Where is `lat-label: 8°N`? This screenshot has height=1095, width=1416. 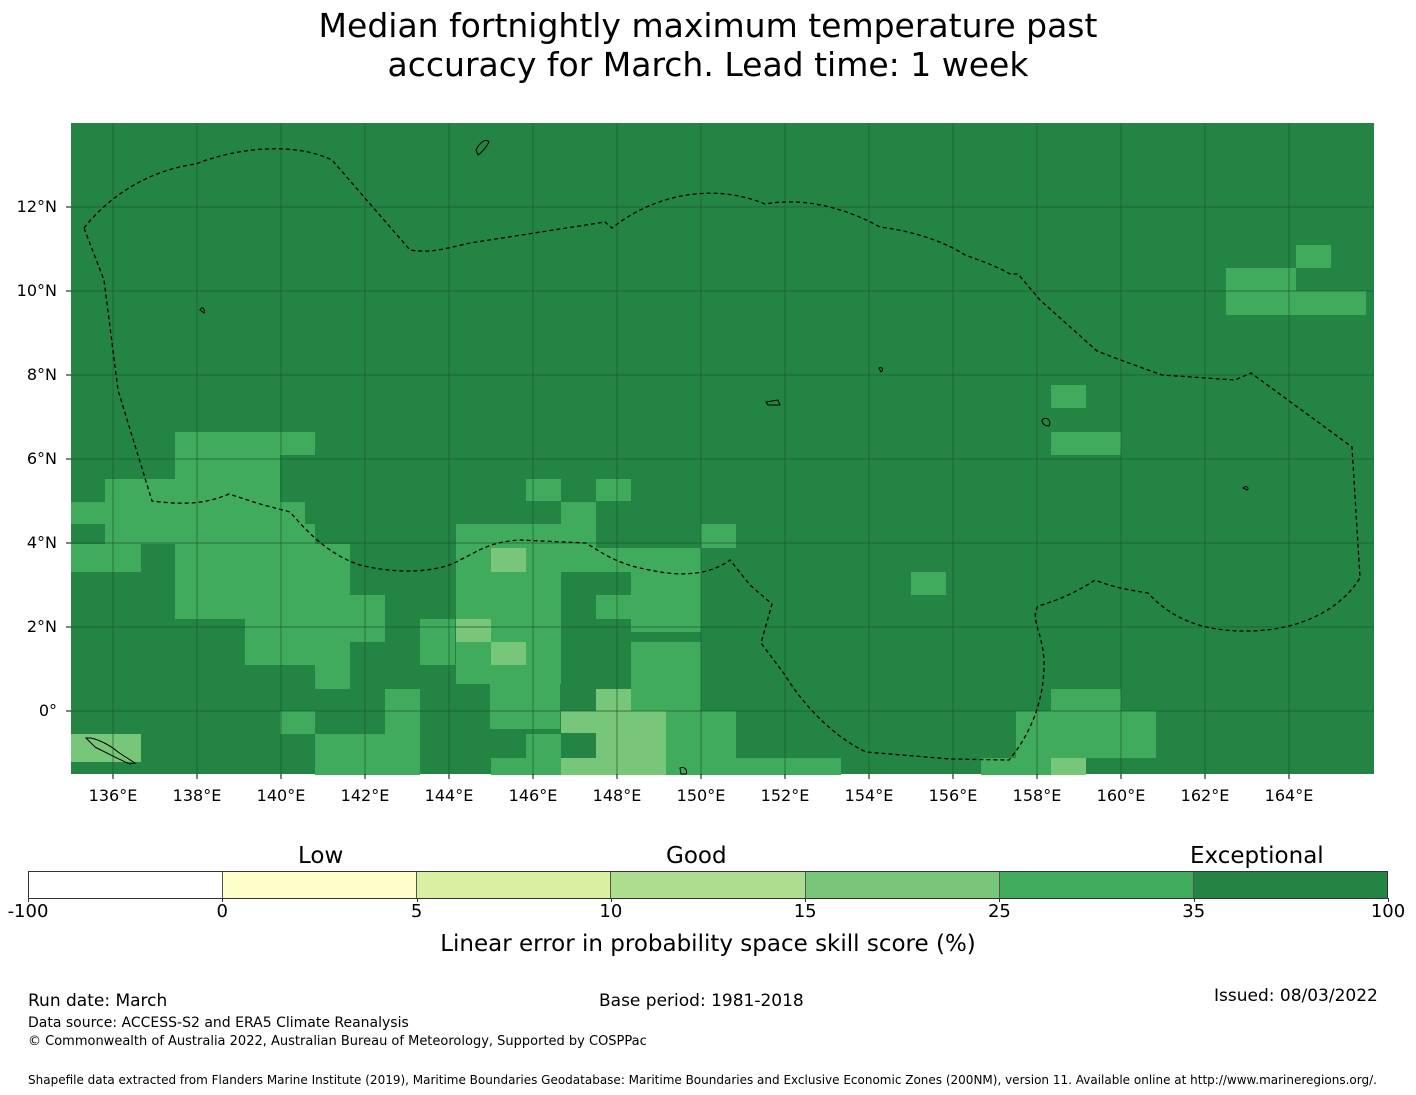
lat-label: 8°N is located at coordinates (41, 374).